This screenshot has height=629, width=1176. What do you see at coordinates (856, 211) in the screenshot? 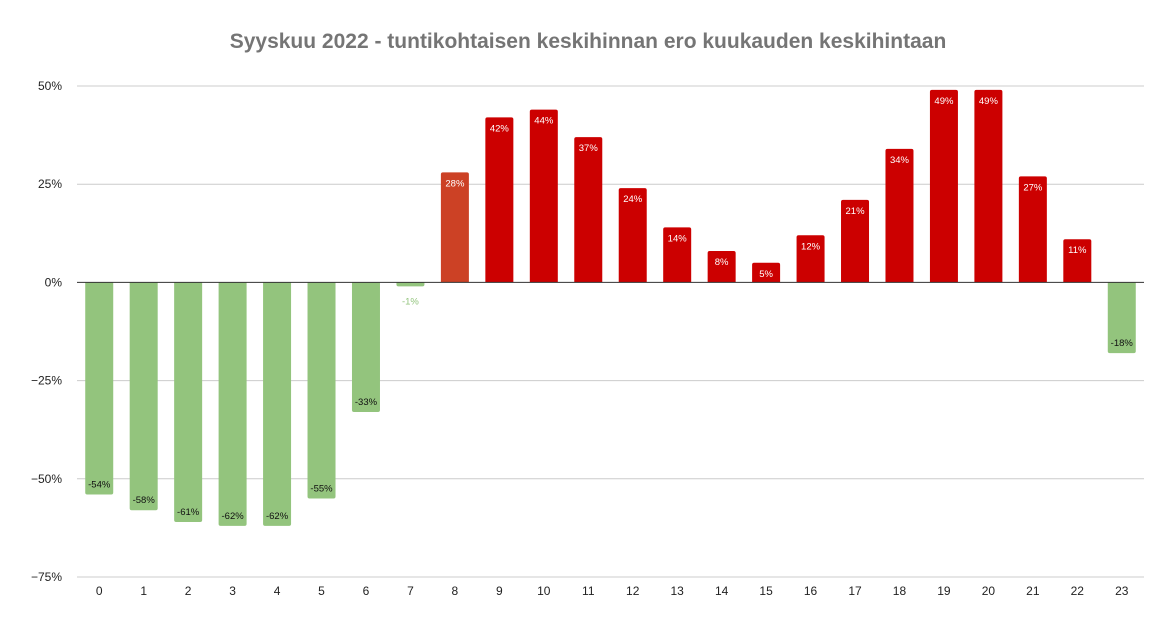
I see `data-label: 21%` at bounding box center [856, 211].